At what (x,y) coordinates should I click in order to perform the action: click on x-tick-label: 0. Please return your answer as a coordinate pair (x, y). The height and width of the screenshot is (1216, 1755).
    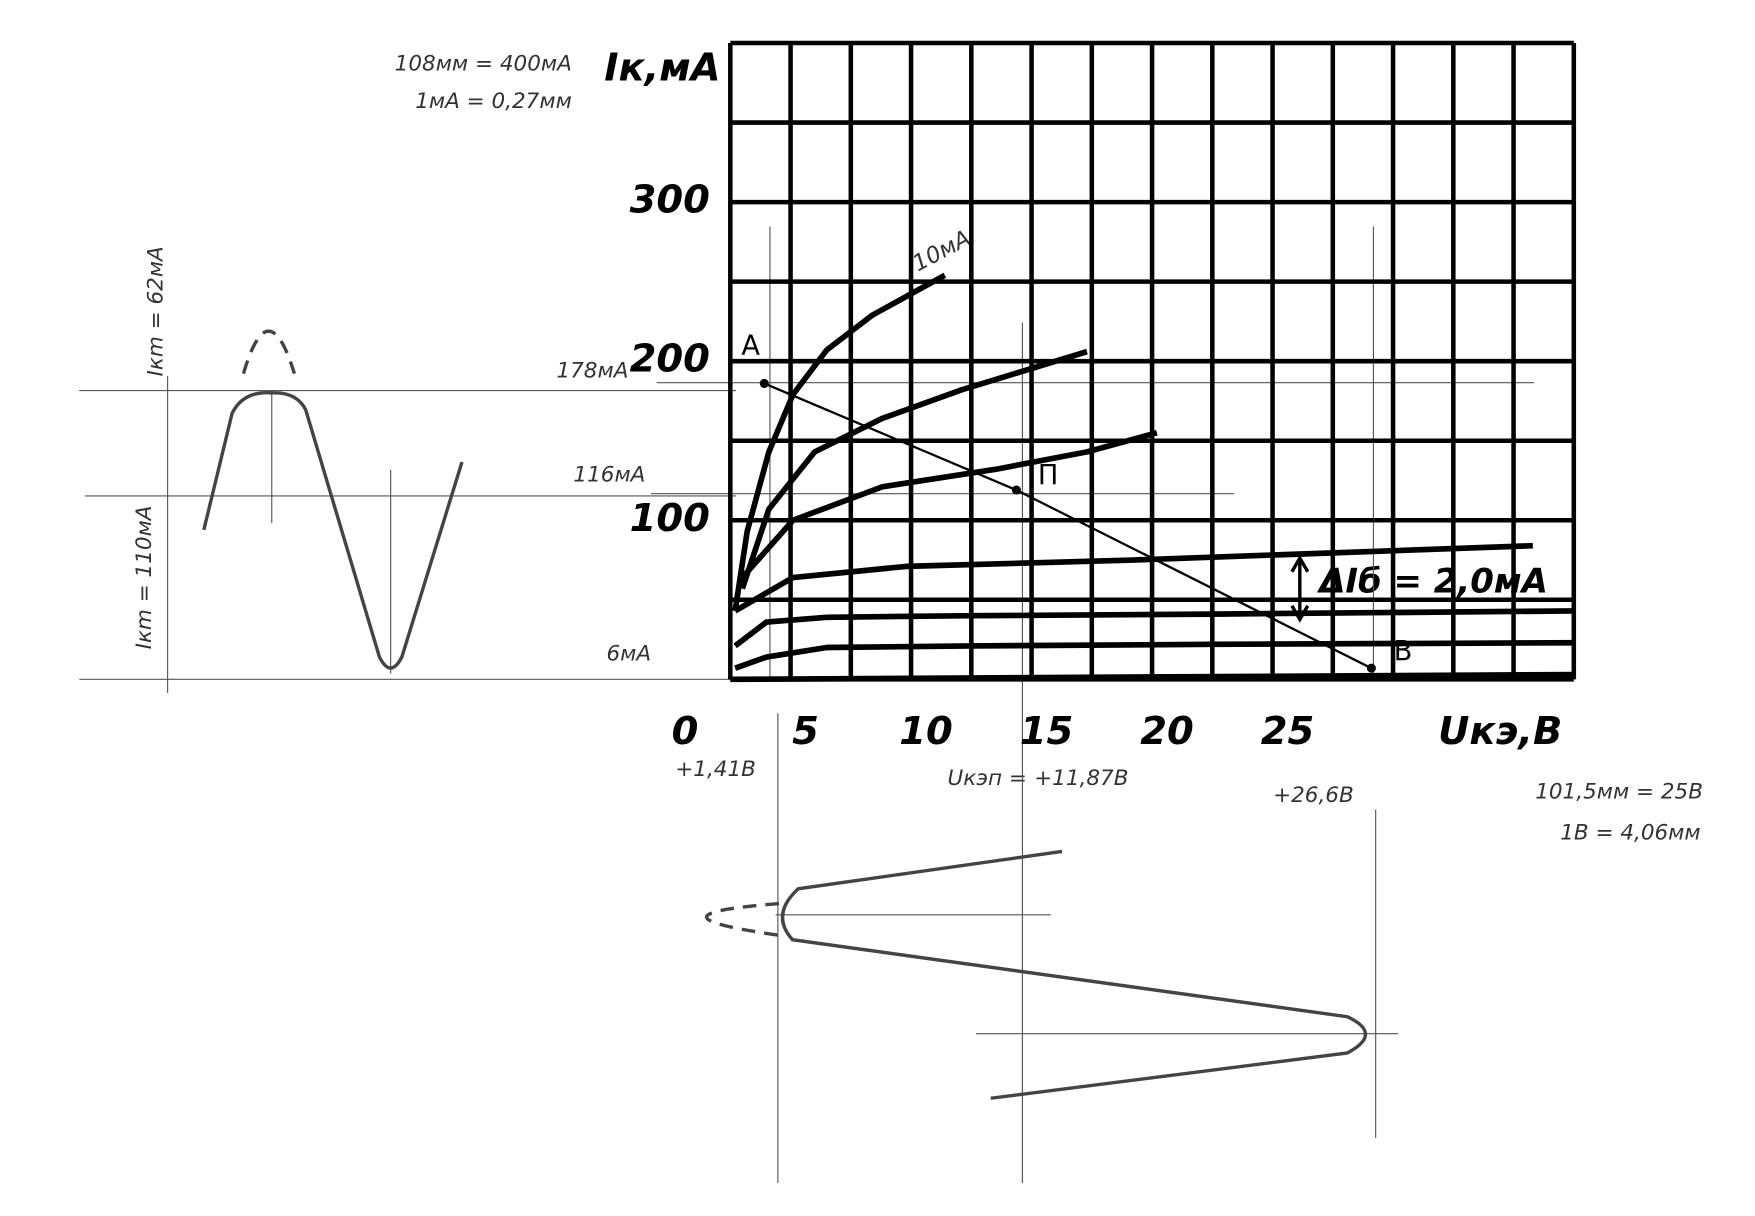
    Looking at the image, I should click on (685, 731).